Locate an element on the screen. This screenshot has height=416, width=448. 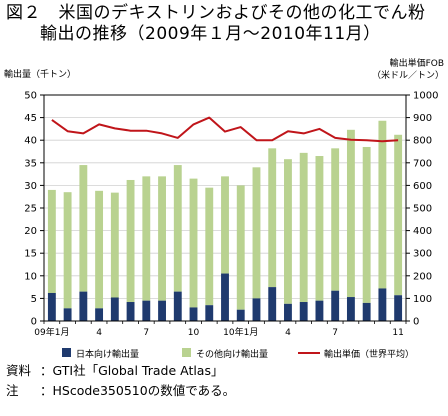
footnote-label: 注 is located at coordinates (12, 390).